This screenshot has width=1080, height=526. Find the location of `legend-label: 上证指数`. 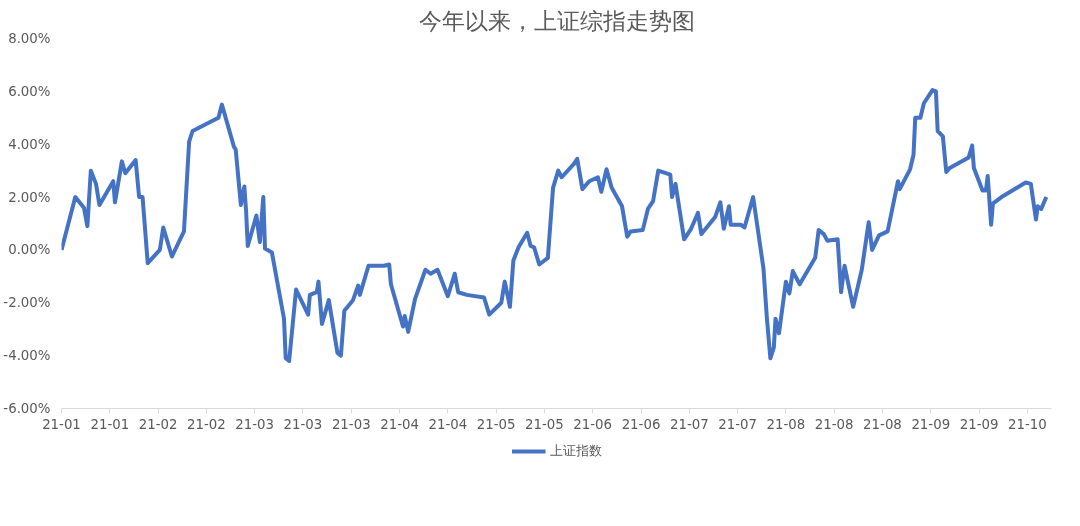

legend-label: 上证指数 is located at coordinates (576, 451).